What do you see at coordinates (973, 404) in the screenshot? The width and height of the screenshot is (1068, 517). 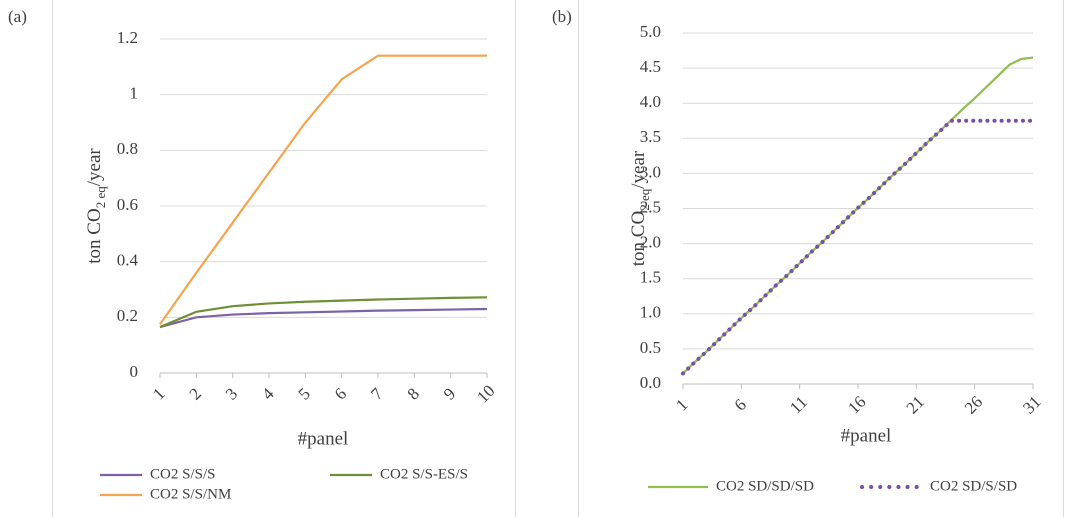 I see `x-tick-label: 26` at bounding box center [973, 404].